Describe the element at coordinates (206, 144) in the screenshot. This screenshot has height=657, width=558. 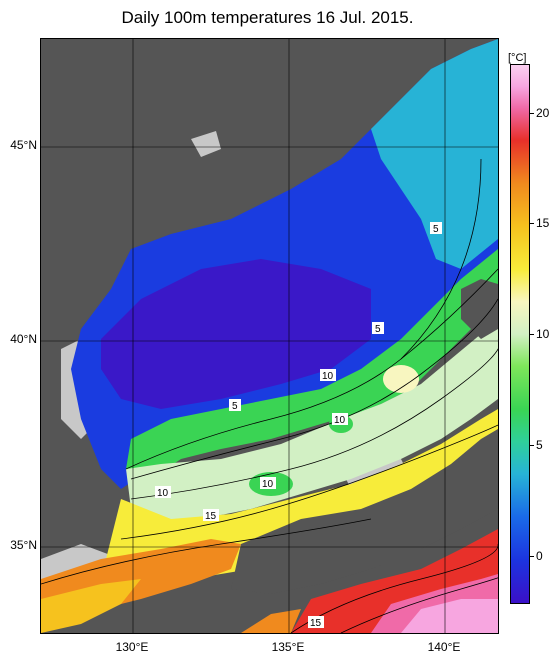
I see `island-sakhalin` at that location.